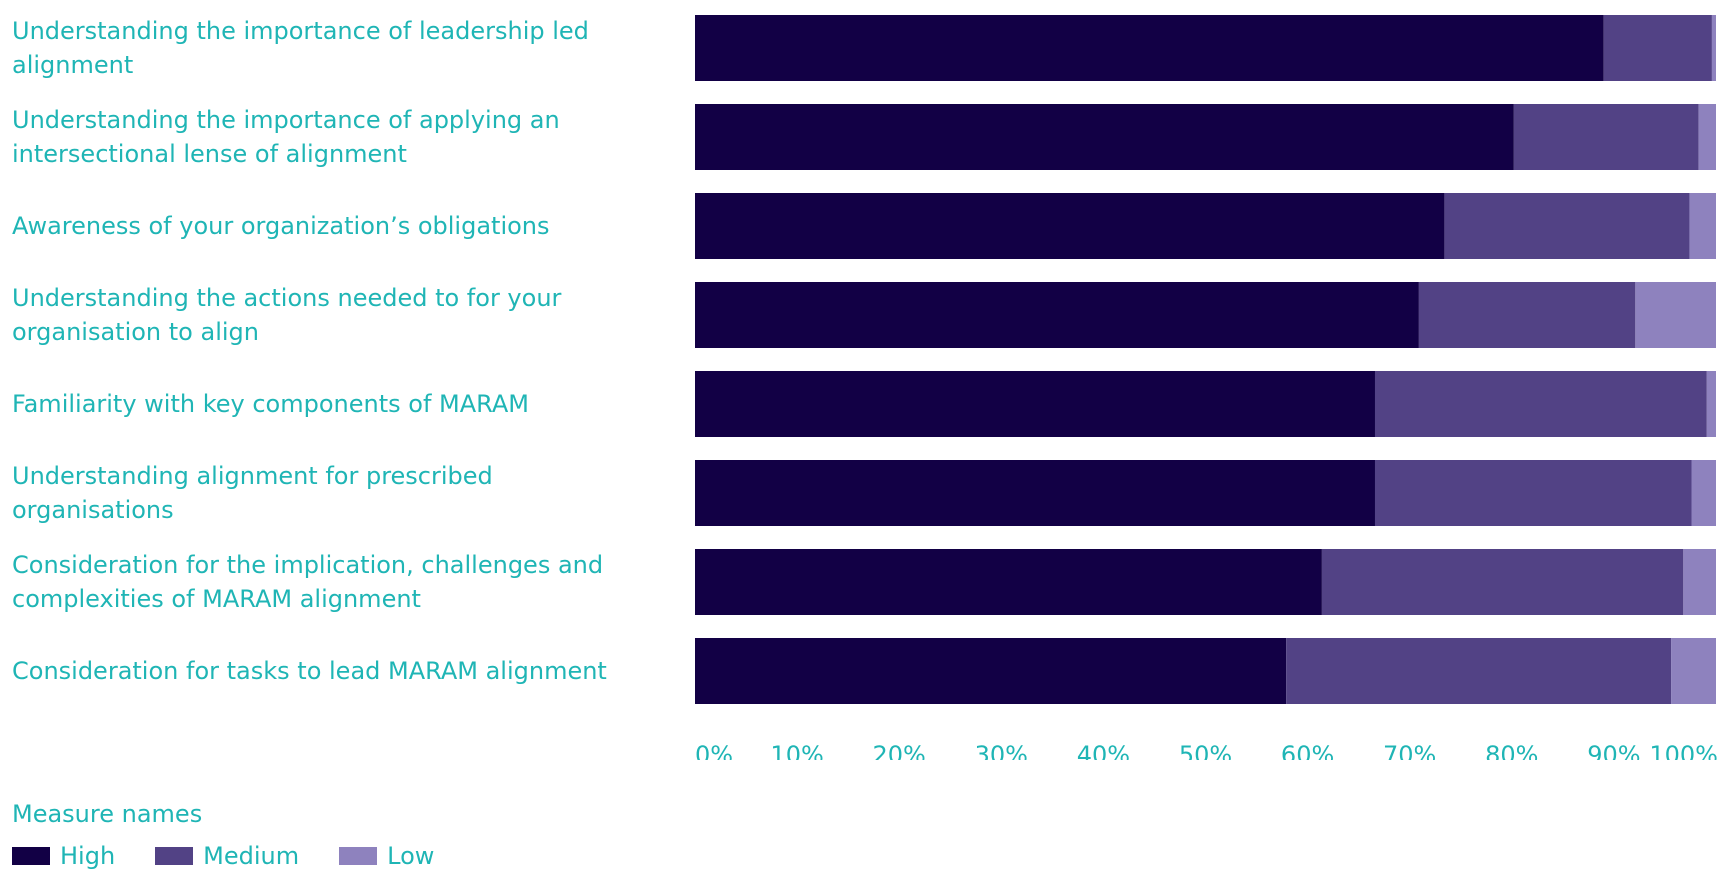 The image size is (1722, 892). I want to click on category-label-line: organisations, so click(93, 510).